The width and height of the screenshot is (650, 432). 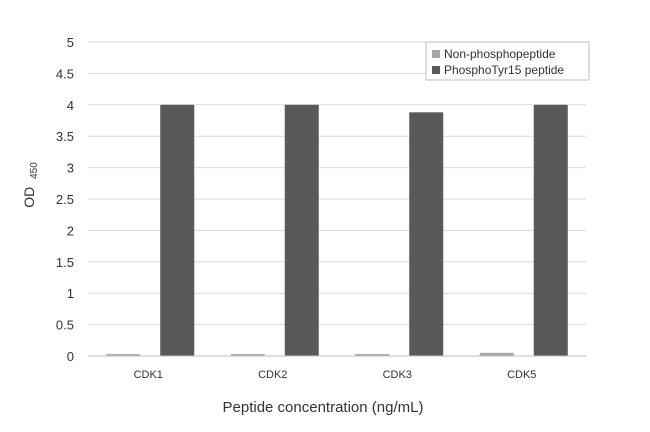 I want to click on x-tick-label: CDK3, so click(x=397, y=375).